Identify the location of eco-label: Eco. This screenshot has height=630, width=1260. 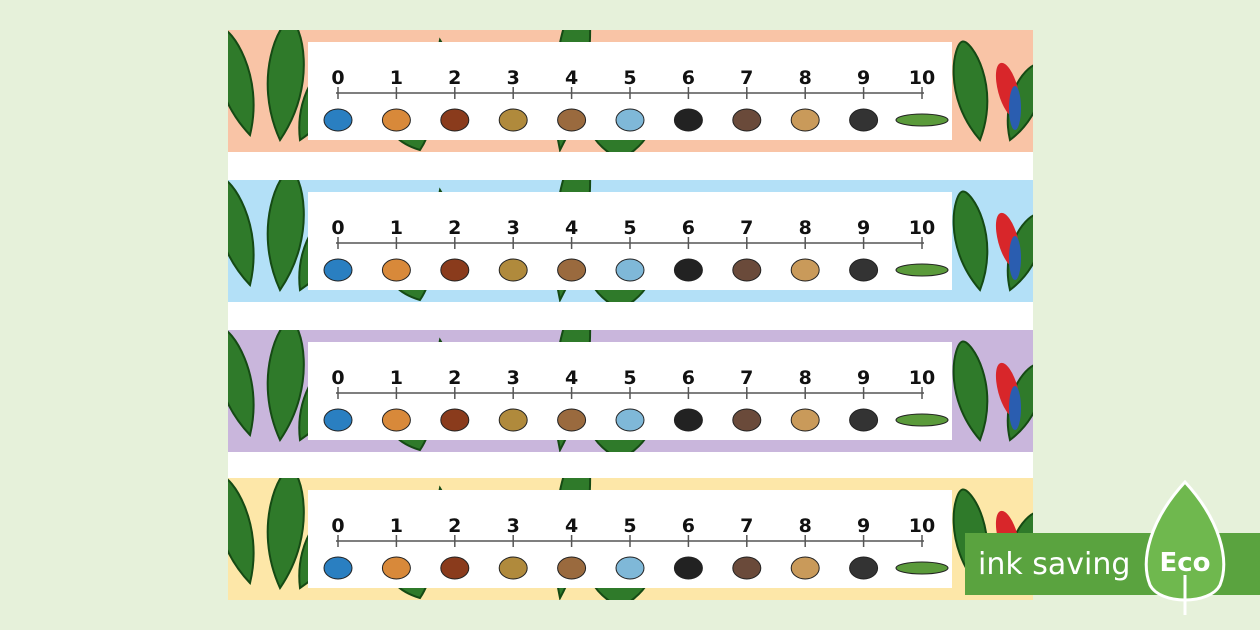
(1184, 563).